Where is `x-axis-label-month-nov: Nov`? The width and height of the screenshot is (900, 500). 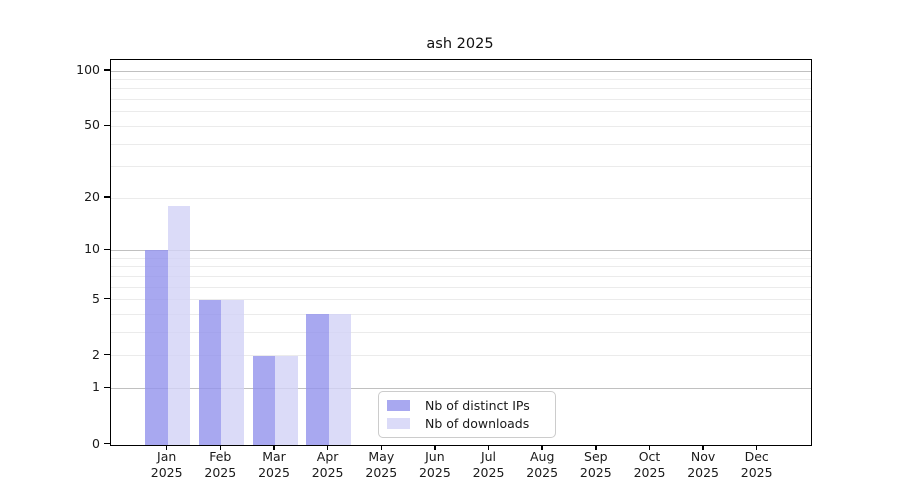 x-axis-label-month-nov: Nov is located at coordinates (703, 456).